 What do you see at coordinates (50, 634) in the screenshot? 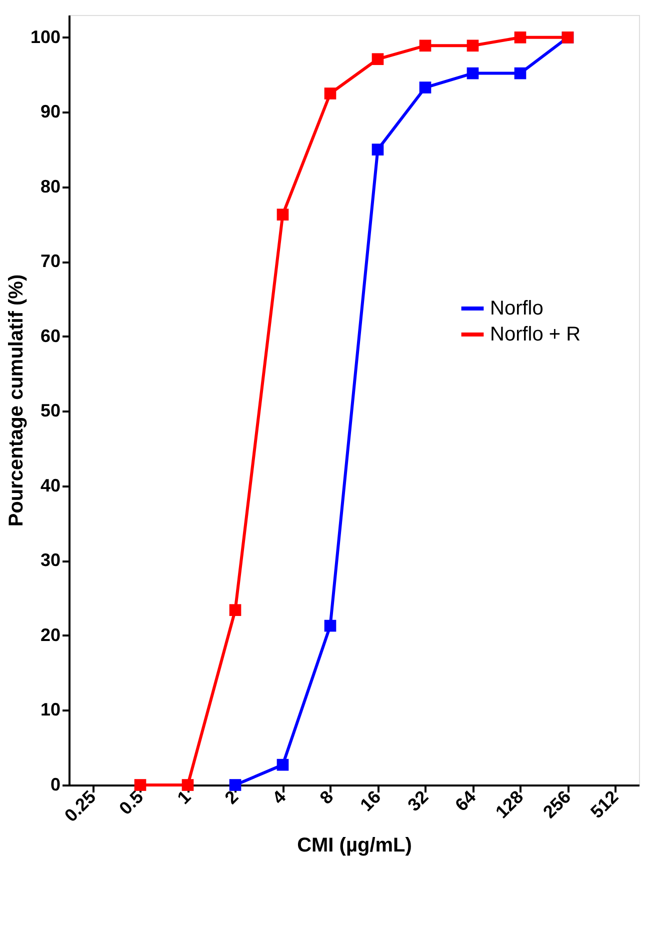
I see `y-tick-label: 20` at bounding box center [50, 634].